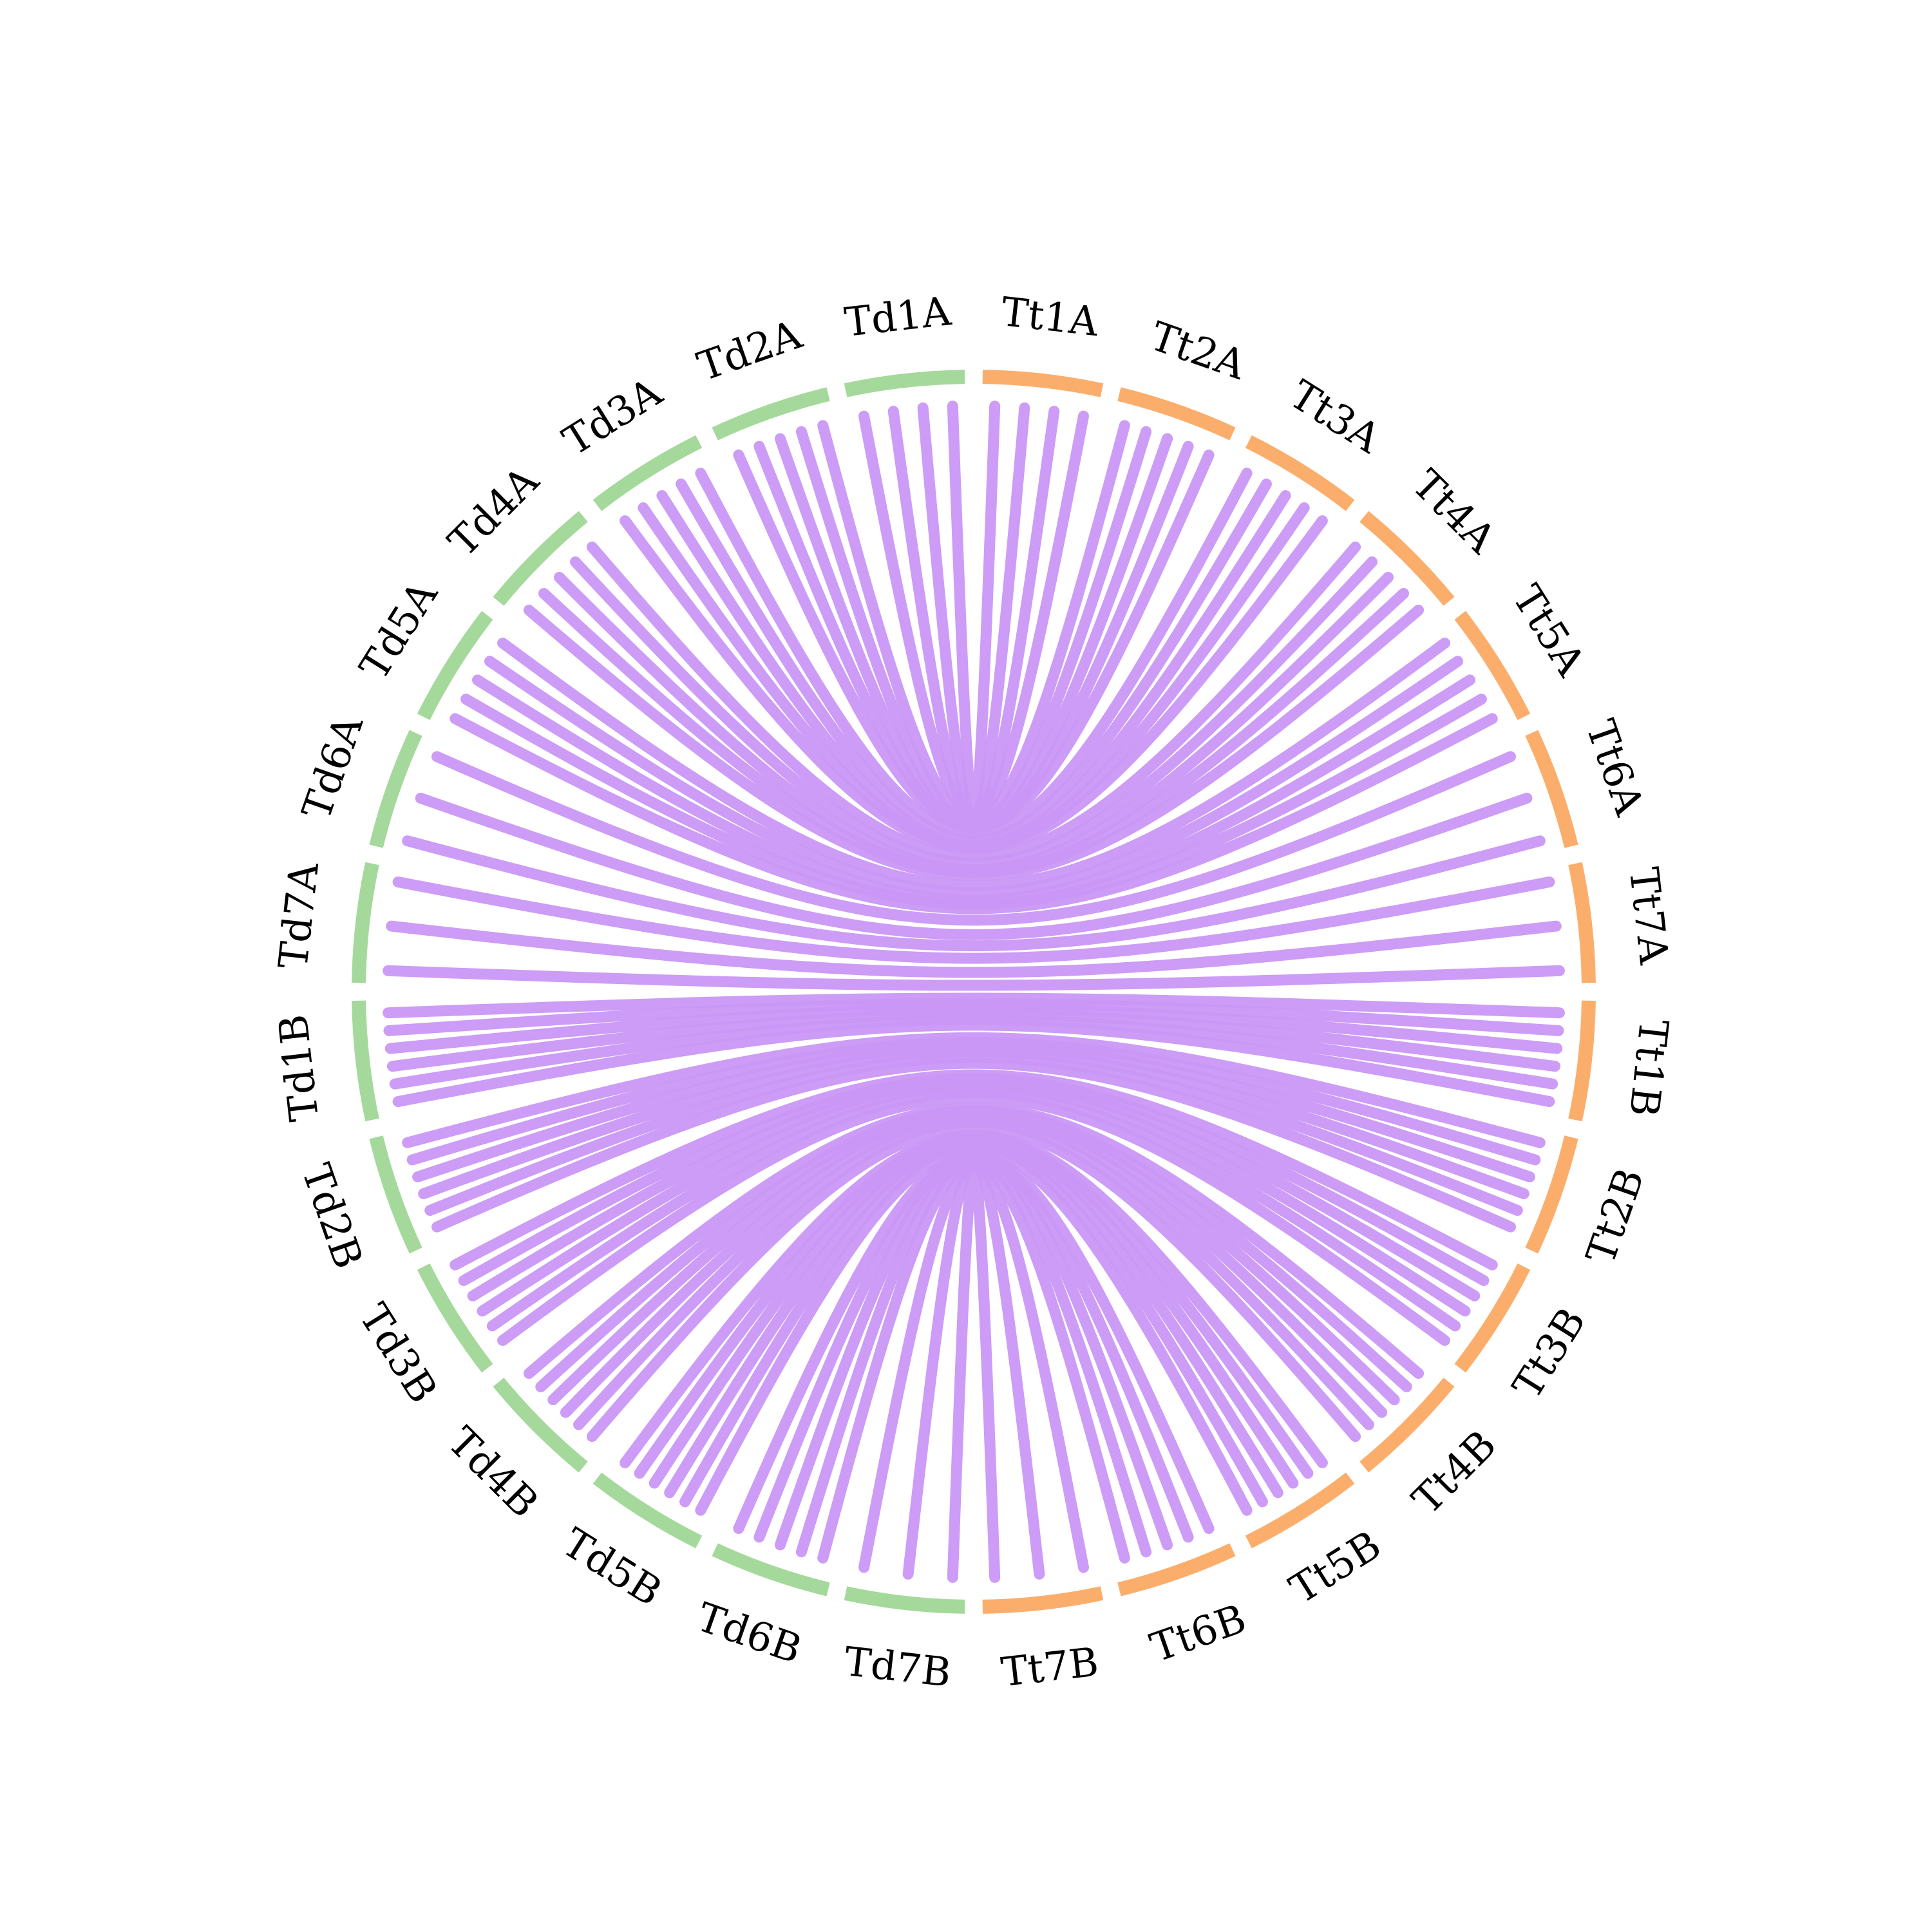  I want to click on chromosome-arc-tt2a, so click(1176, 414).